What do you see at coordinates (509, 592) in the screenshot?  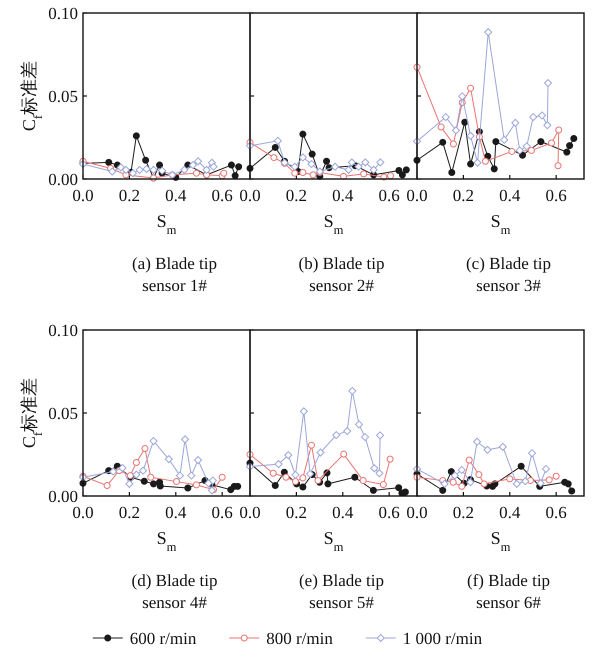 I see `text: (f) Blade tip sensor 6#` at bounding box center [509, 592].